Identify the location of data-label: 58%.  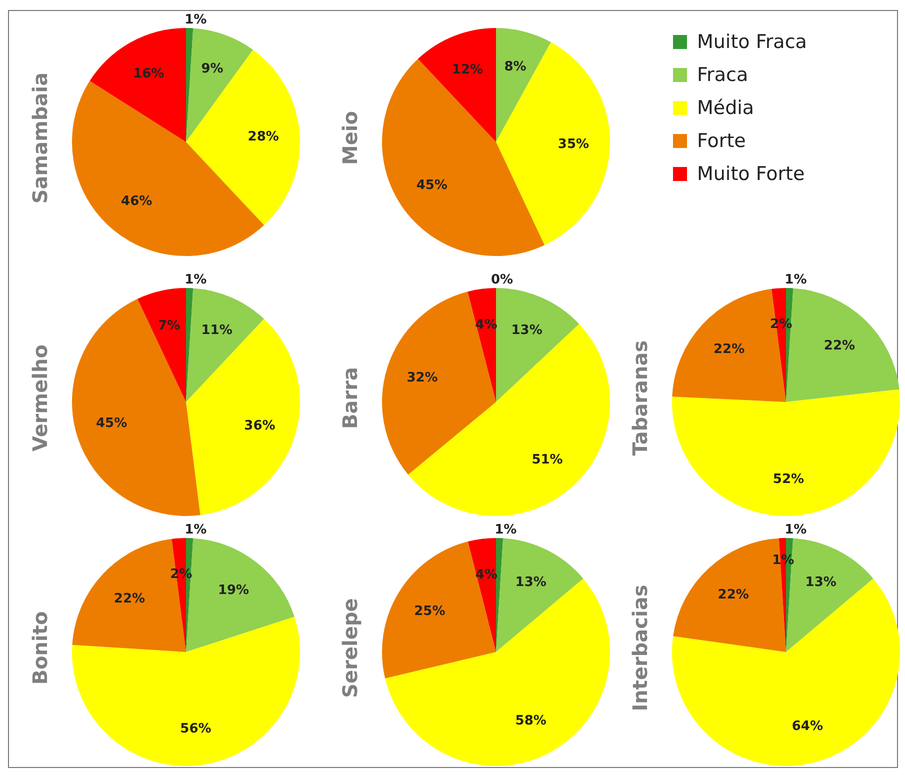
(530, 721).